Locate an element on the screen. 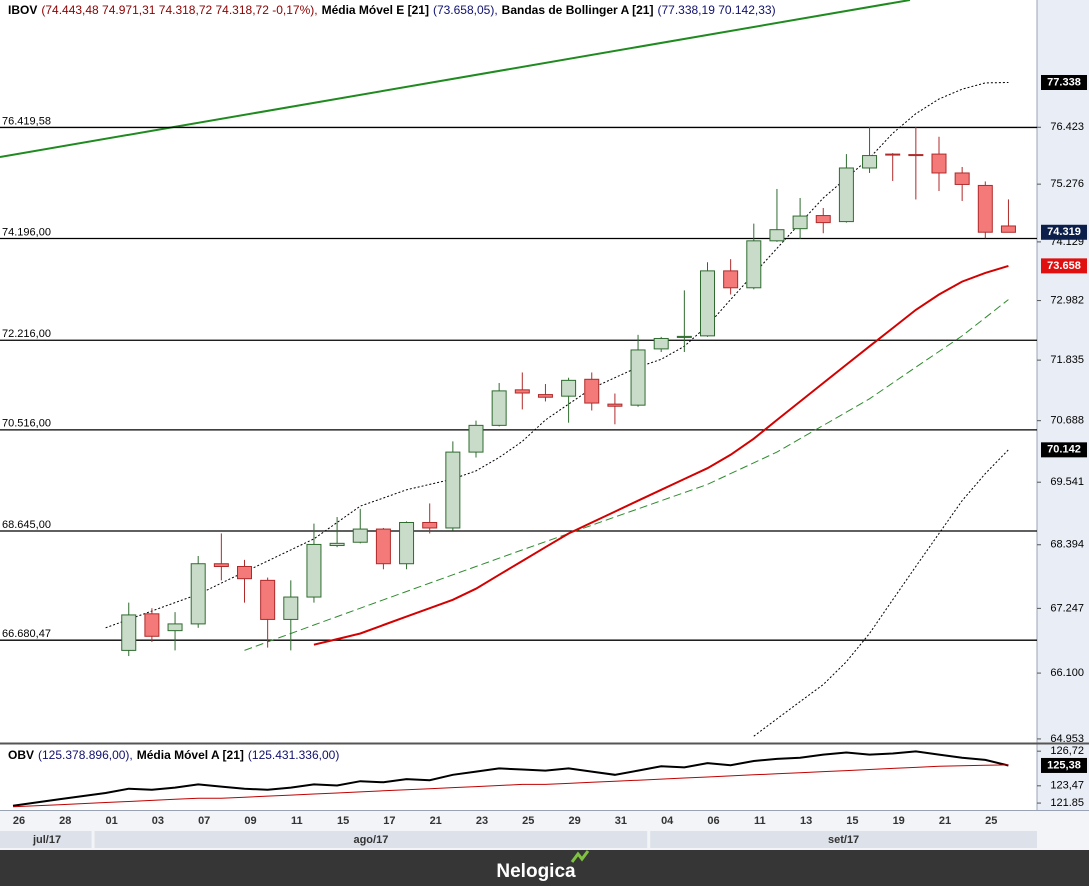  obv-panel is located at coordinates (510, 779).